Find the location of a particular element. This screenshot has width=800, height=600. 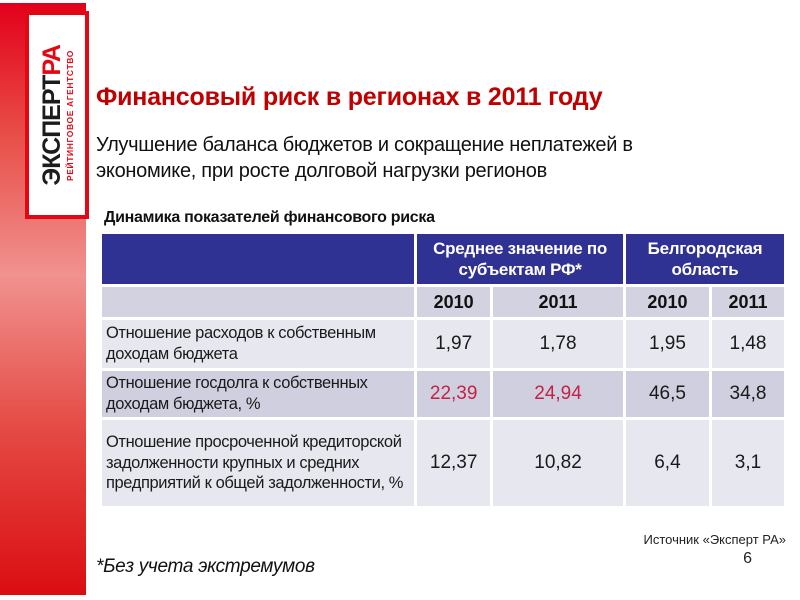

cell-value: 12,37 is located at coordinates (454, 463).